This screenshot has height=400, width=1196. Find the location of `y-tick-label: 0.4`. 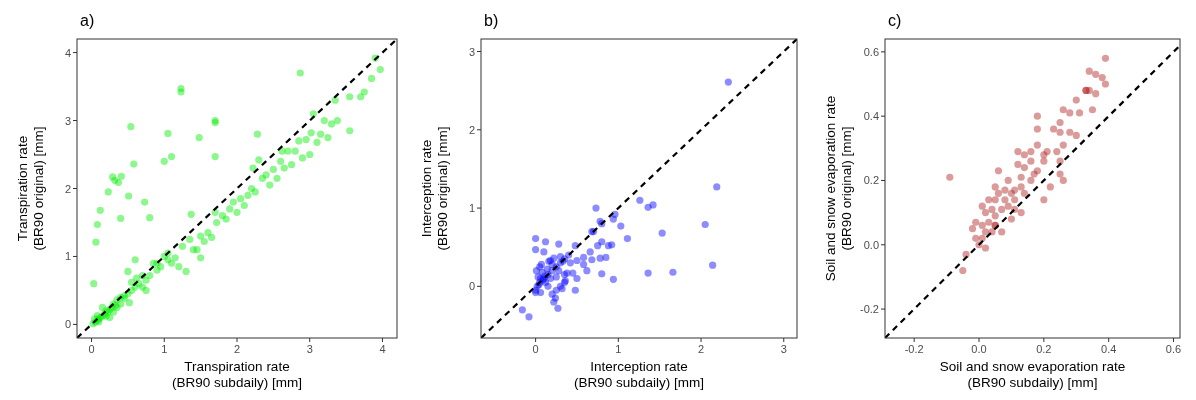

y-tick-label: 0.4 is located at coordinates (871, 116).